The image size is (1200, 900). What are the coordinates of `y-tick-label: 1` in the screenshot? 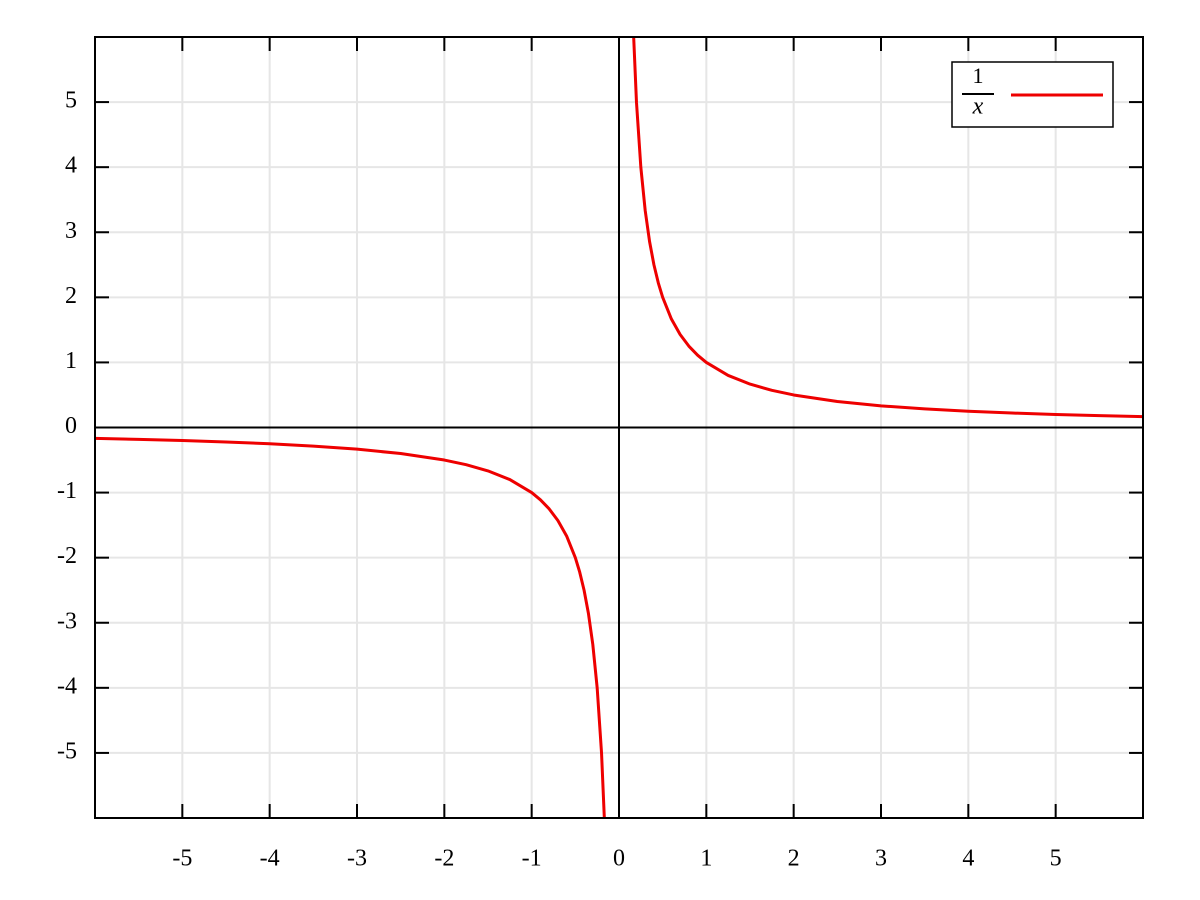 It's located at (71, 361).